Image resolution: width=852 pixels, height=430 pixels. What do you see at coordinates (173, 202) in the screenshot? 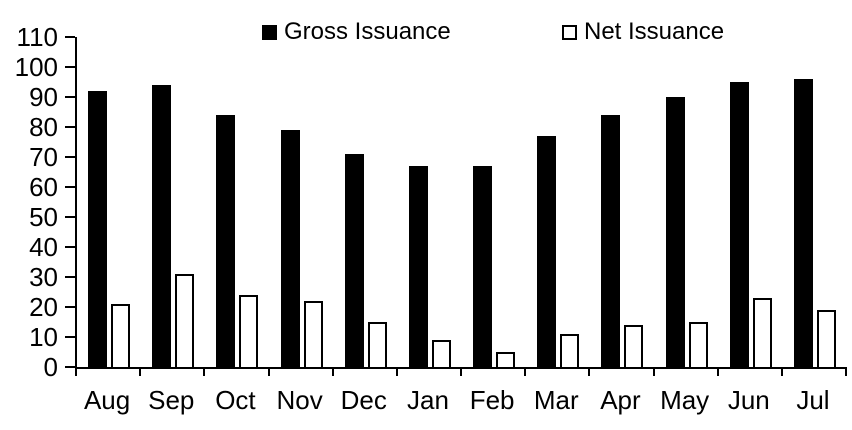
I see `bar-group-sep` at bounding box center [173, 202].